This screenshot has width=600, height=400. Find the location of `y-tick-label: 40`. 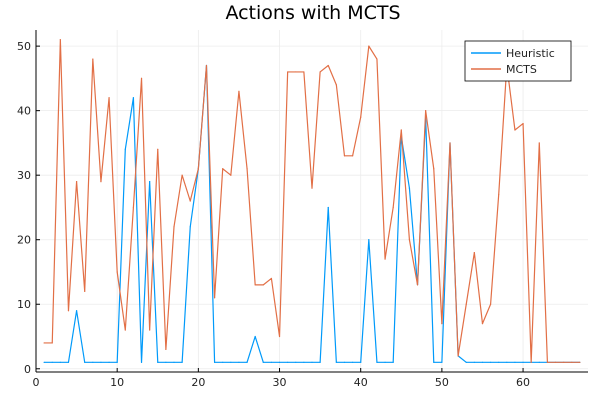

y-tick-label: 40 is located at coordinates (24, 111).